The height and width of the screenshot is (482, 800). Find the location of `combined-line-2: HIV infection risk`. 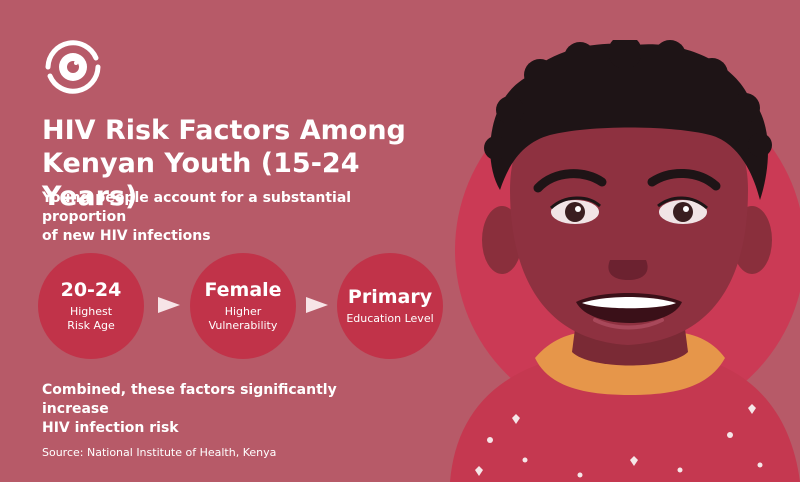

combined-line-2: HIV infection risk is located at coordinates (110, 428).